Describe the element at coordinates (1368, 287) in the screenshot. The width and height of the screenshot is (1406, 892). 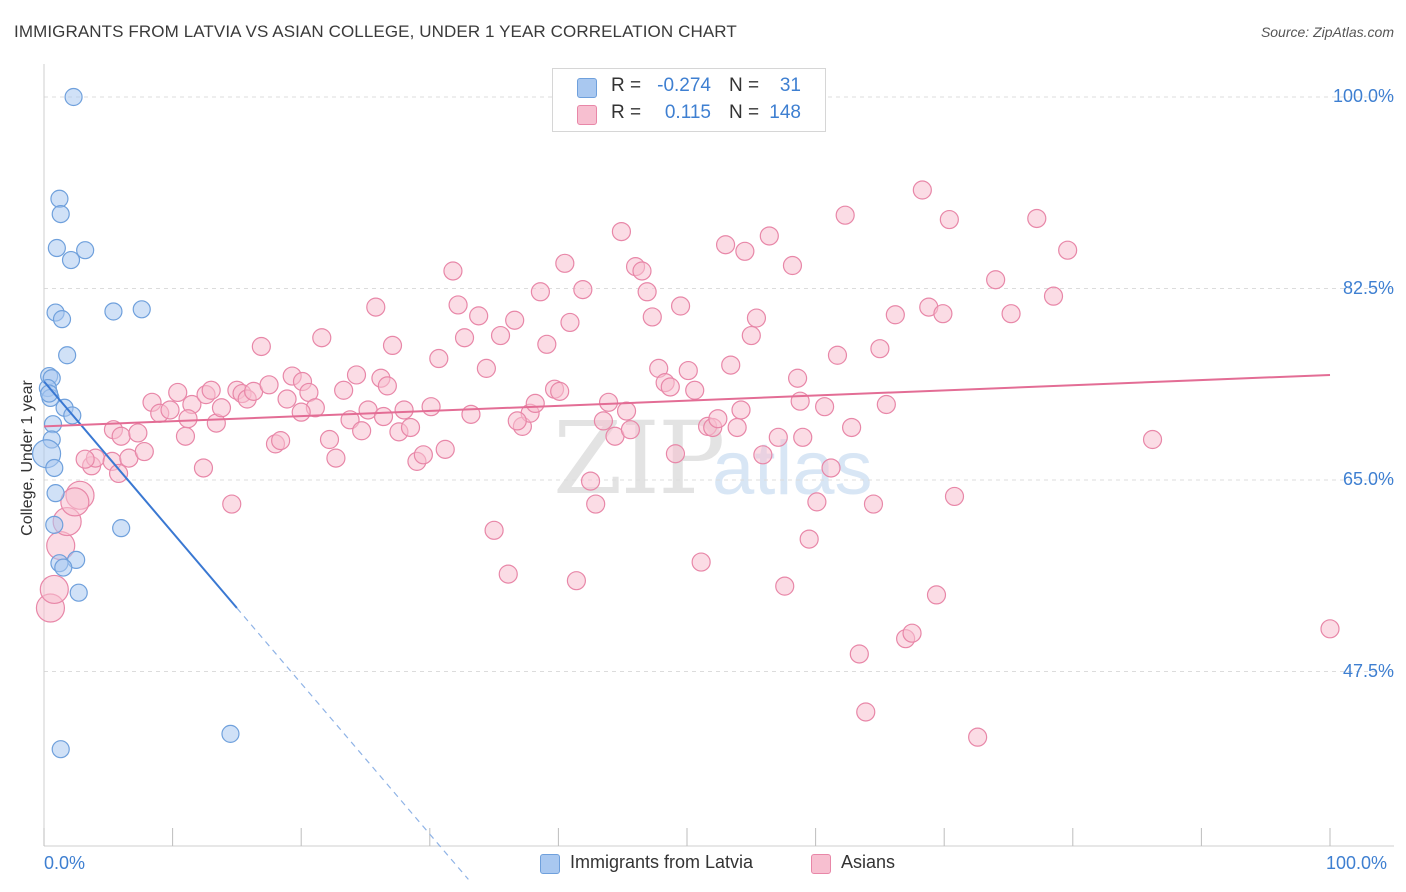
I see `y-tick-label: 82.5%` at that location.